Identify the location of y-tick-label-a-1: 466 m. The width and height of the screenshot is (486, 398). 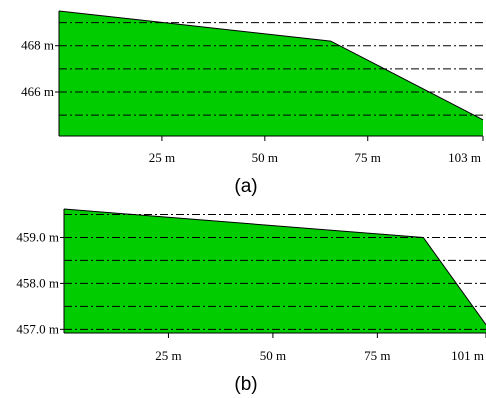
(37, 91).